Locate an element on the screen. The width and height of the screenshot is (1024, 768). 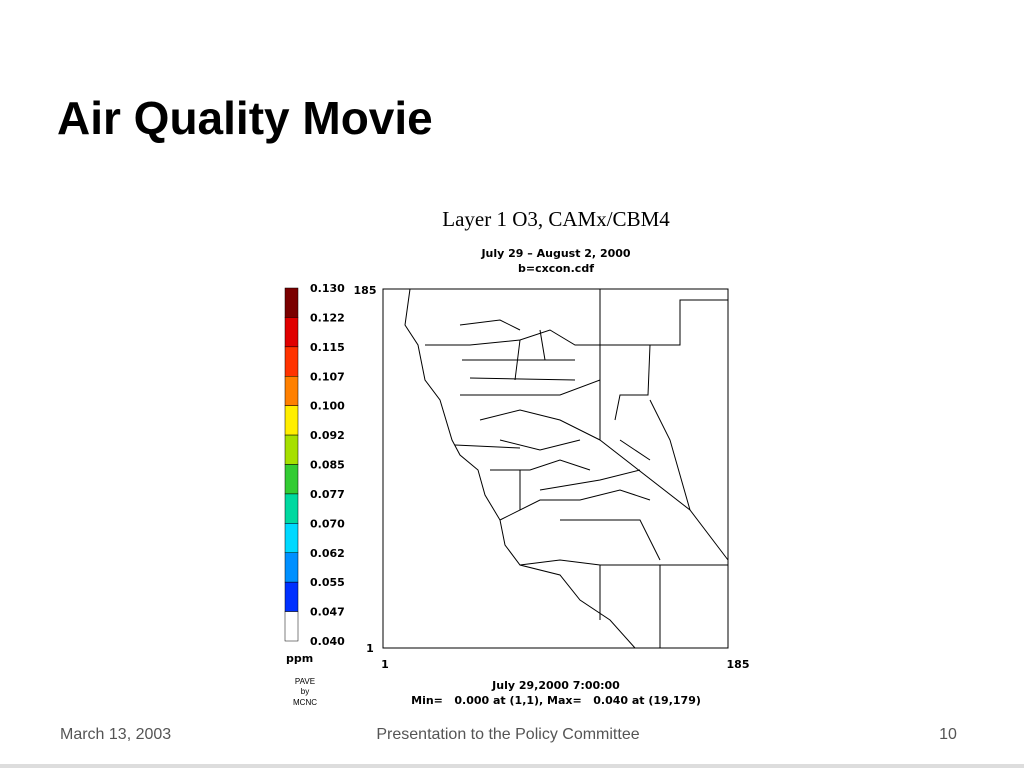
map is located at coordinates (566, 468).